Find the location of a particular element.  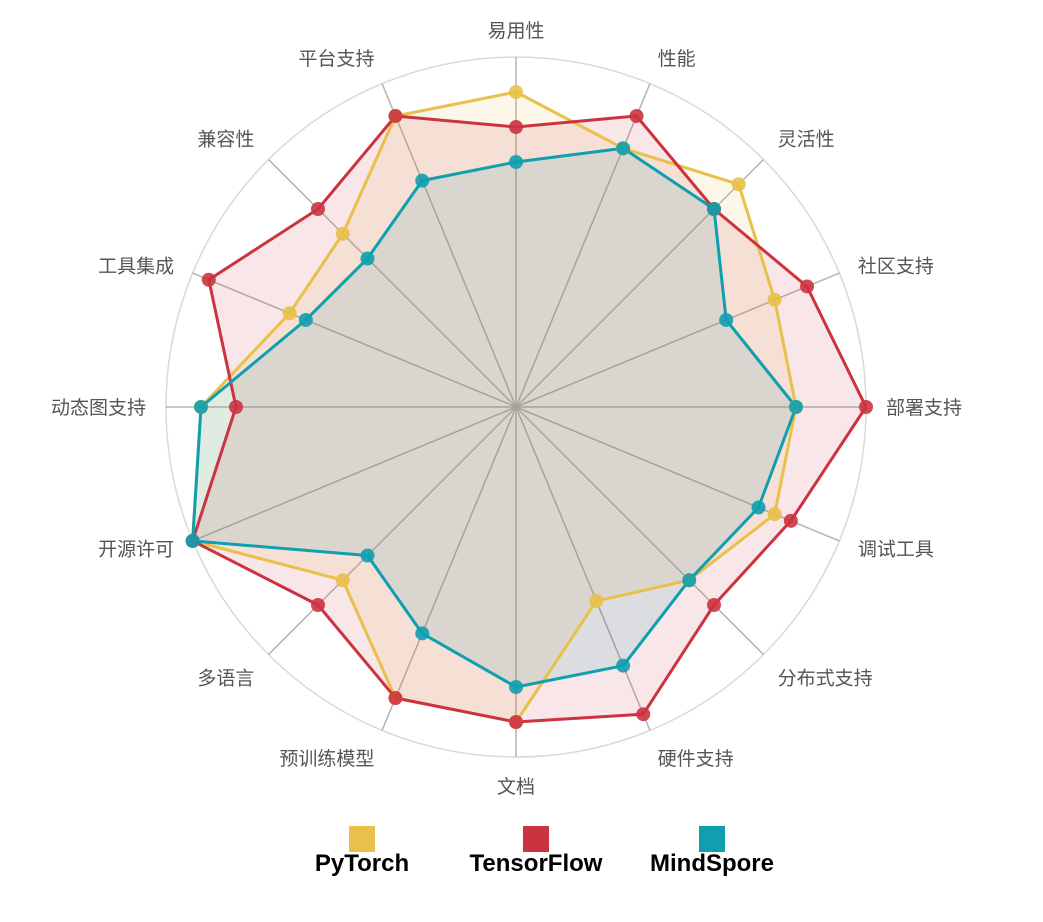

axis-label: 兼容性 is located at coordinates (225, 139).